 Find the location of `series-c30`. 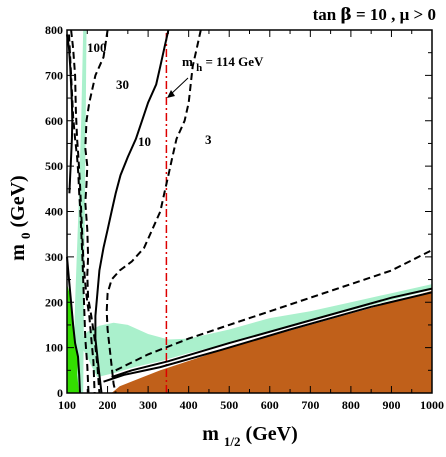

series-c30 is located at coordinates (96, 211).